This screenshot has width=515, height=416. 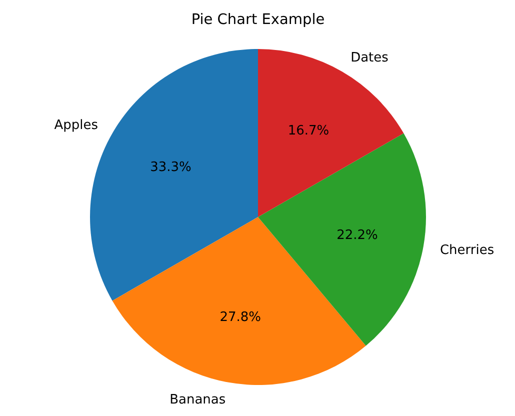 I want to click on slice-label: Bananas, so click(x=198, y=400).